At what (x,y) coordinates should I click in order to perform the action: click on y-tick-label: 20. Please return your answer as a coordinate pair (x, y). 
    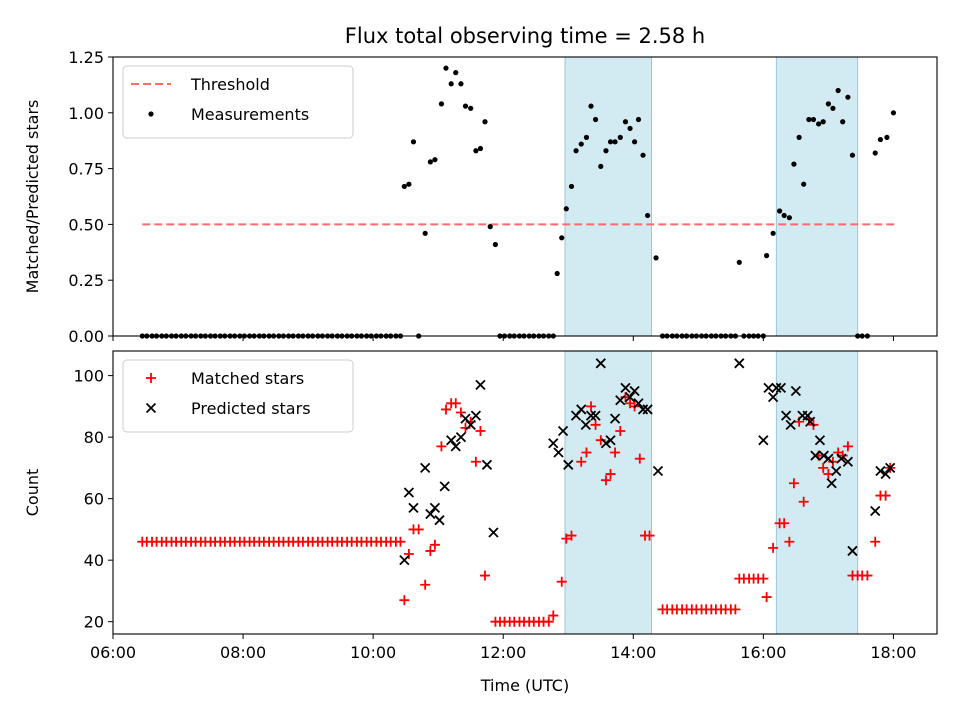
    Looking at the image, I should click on (94, 622).